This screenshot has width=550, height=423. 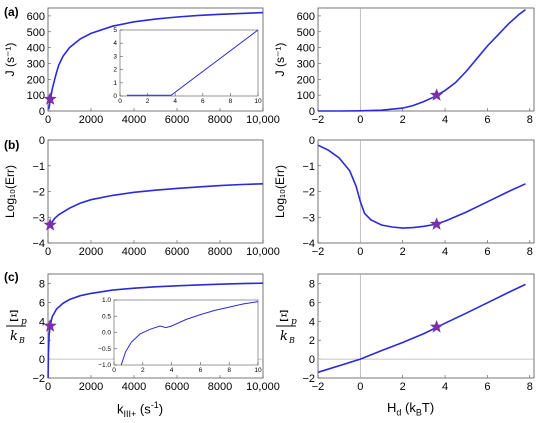 I want to click on panel-label-b: (b), so click(x=12, y=145).